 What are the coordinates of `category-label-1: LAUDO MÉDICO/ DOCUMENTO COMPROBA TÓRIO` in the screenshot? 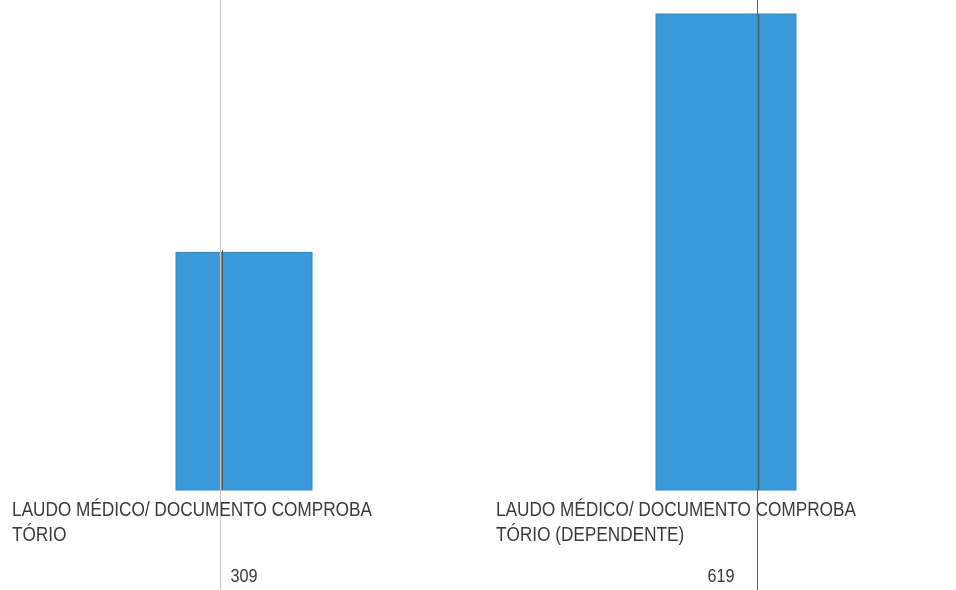 It's located at (192, 523).